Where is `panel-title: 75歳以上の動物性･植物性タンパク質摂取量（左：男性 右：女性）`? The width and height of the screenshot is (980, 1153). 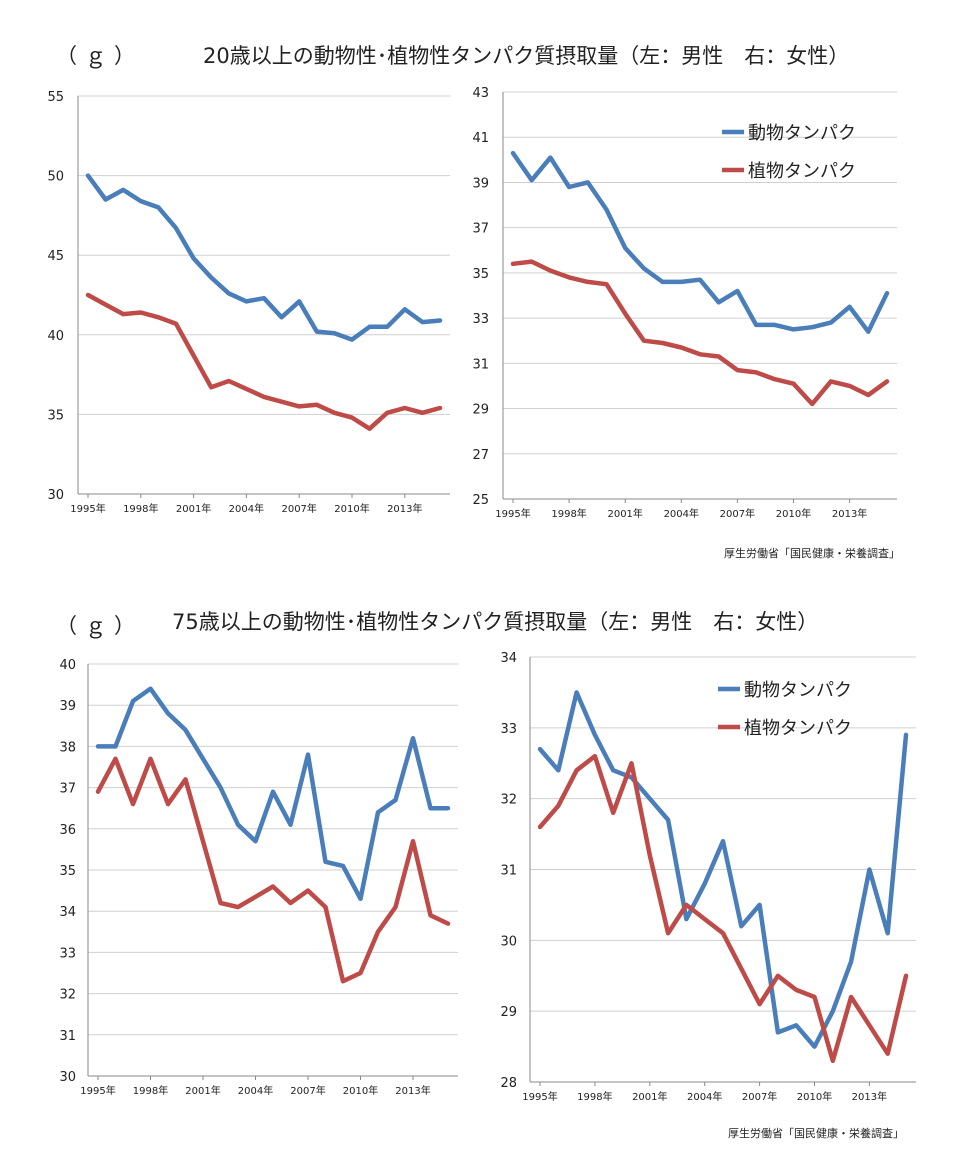 panel-title: 75歳以上の動物性･植物性タンパク質摂取量（左：男性 右：女性） is located at coordinates (495, 622).